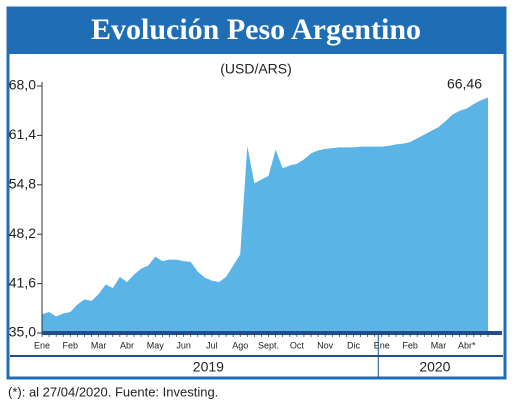  I want to click on annotation: 66,46, so click(464, 84).